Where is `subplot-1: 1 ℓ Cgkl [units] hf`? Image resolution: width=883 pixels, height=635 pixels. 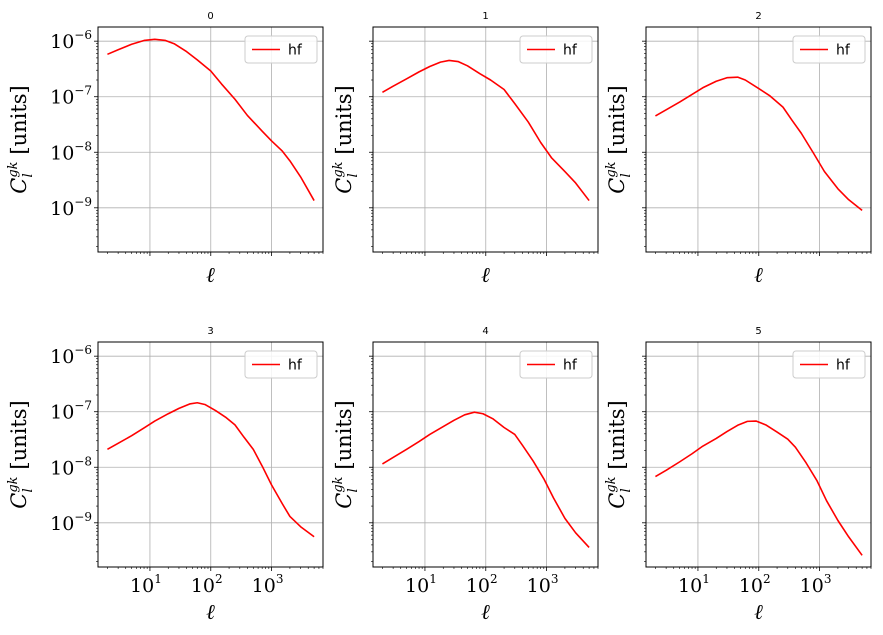
subplot-1: 1 ℓ Cgkl [units] hf is located at coordinates (465, 149).